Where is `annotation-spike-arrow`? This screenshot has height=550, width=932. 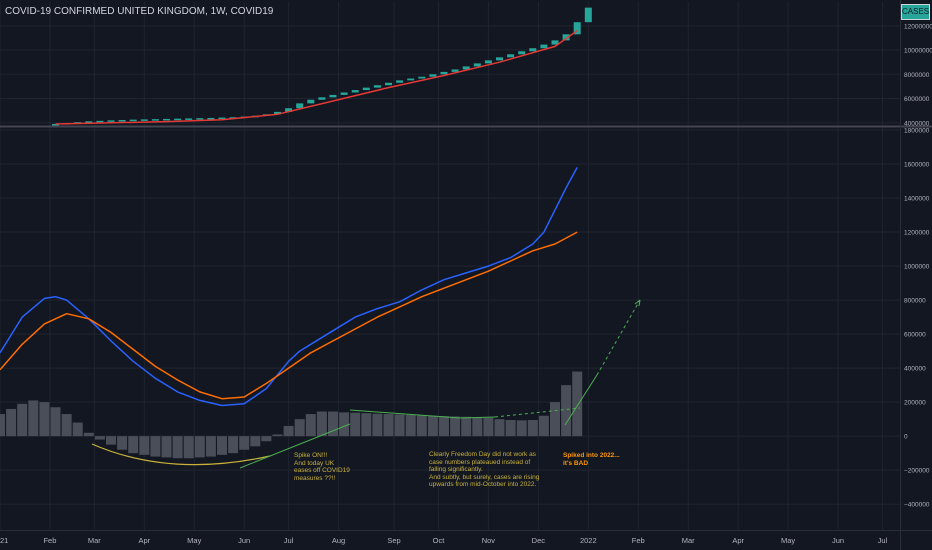
annotation-spike-arrow is located at coordinates (581, 400).